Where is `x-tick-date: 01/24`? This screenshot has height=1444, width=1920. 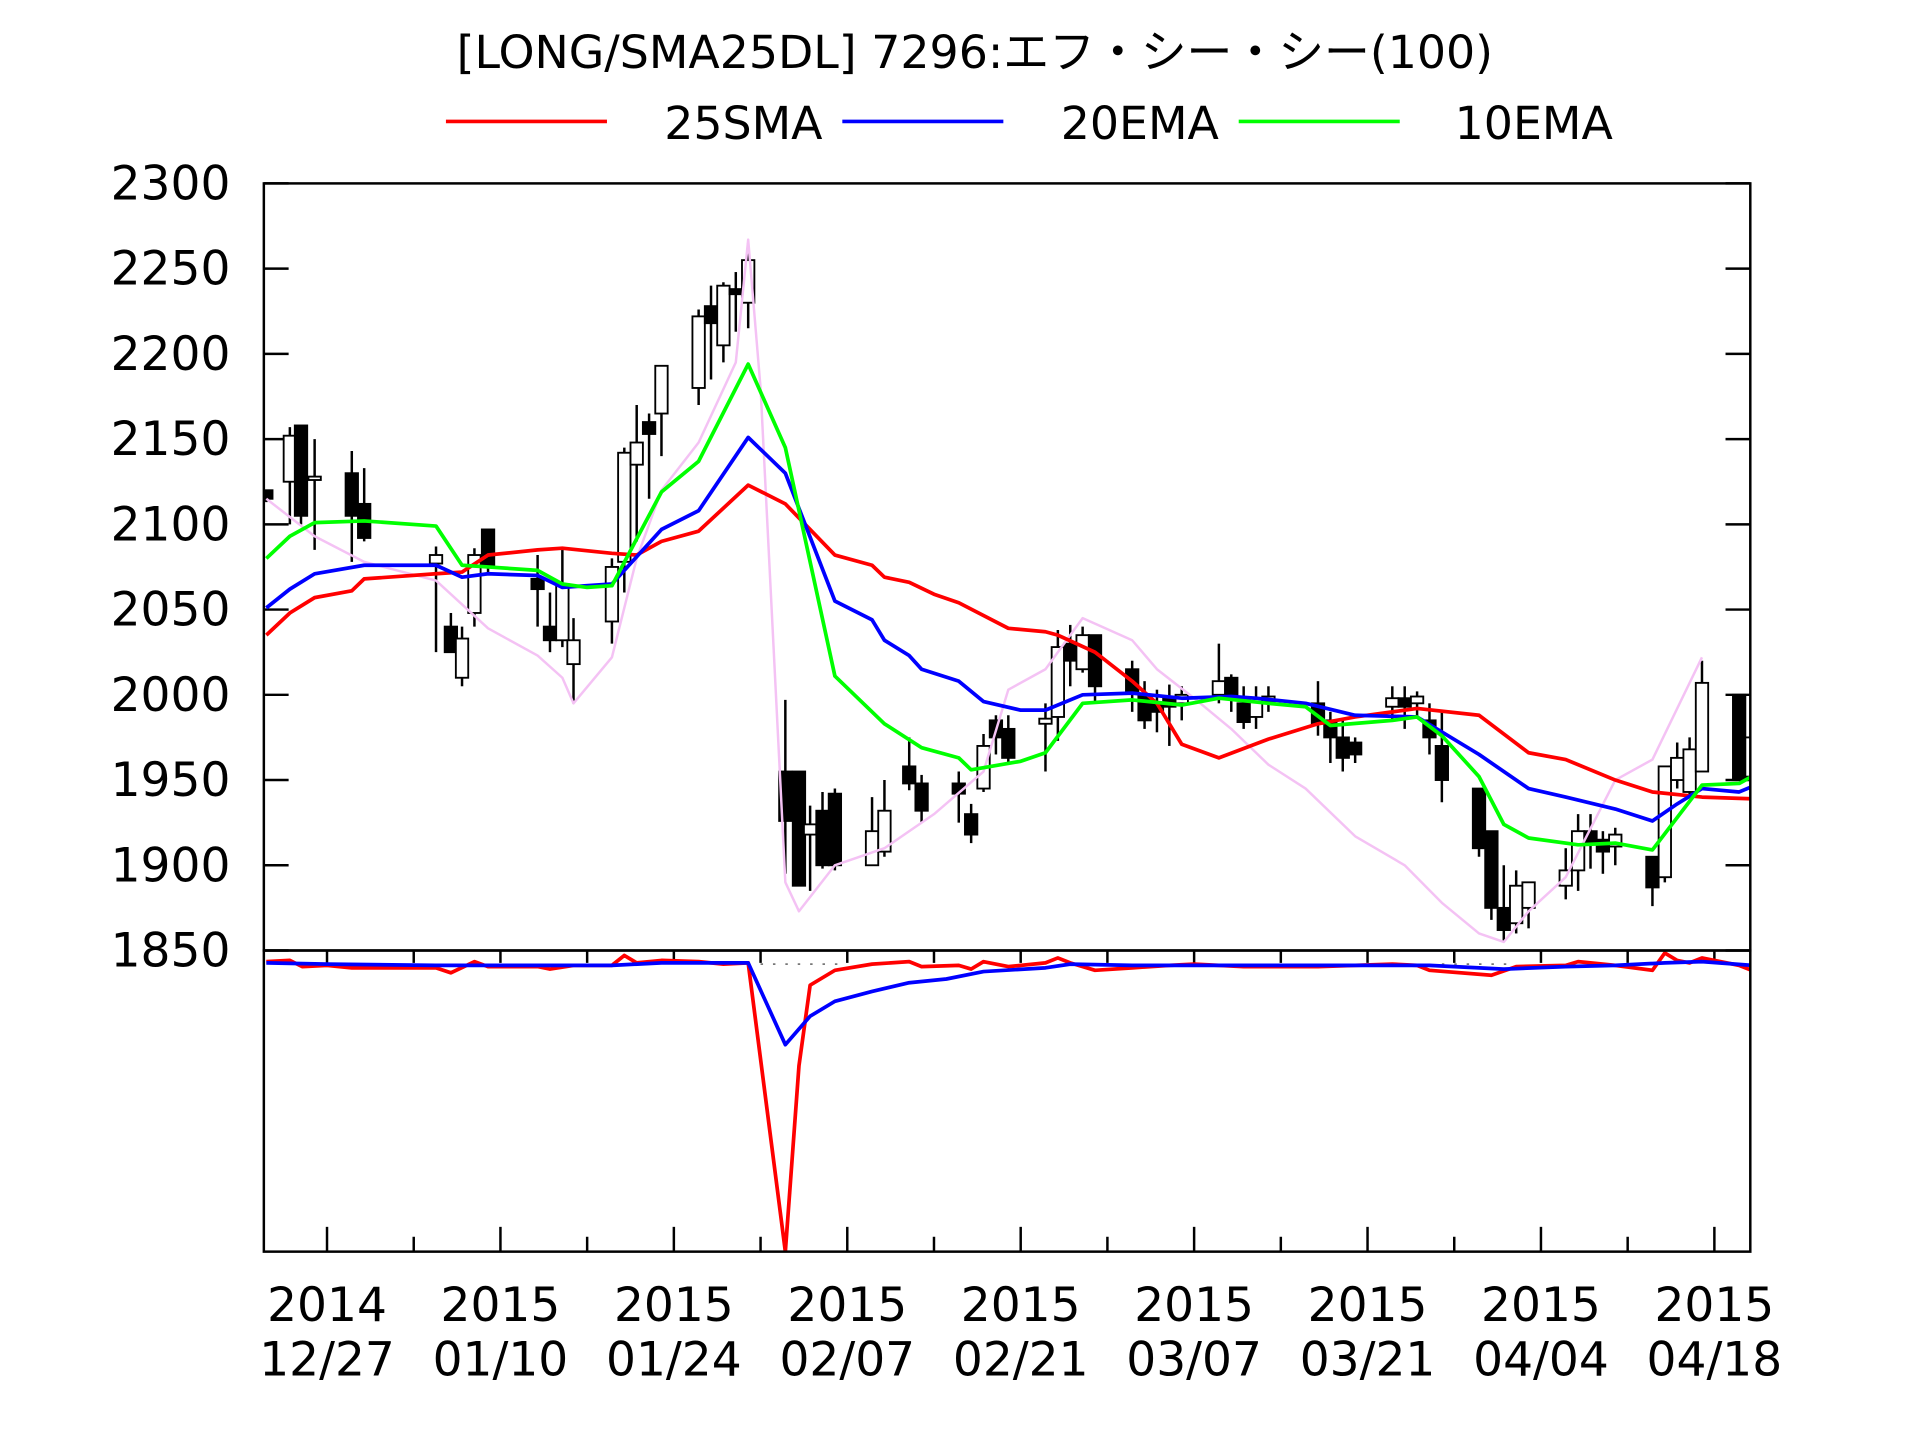
x-tick-date: 01/24 is located at coordinates (674, 1360).